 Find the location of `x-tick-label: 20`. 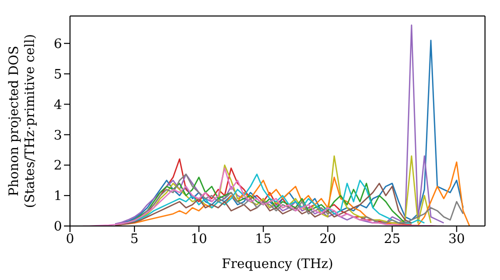

x-tick-label: 20 is located at coordinates (327, 240).